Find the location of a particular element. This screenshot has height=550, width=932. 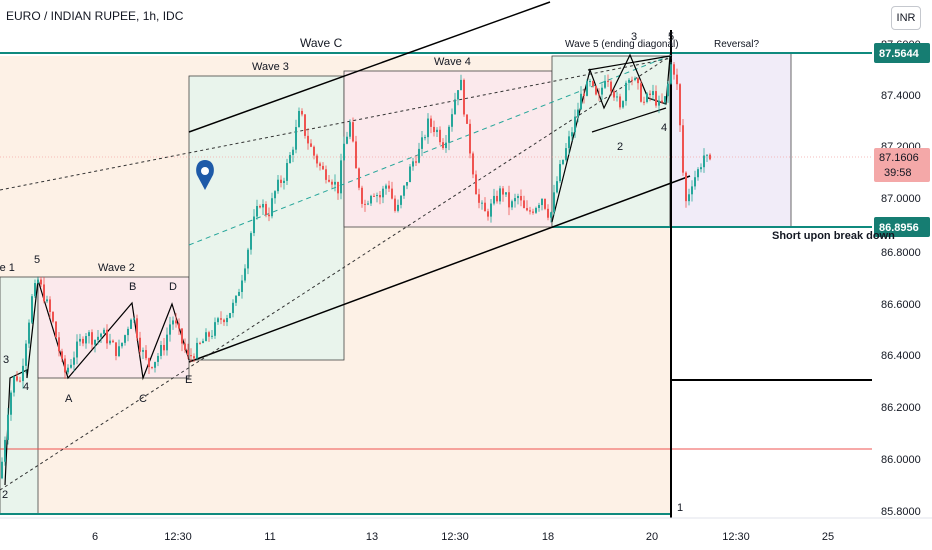

time-tick: 11 is located at coordinates (269, 537).